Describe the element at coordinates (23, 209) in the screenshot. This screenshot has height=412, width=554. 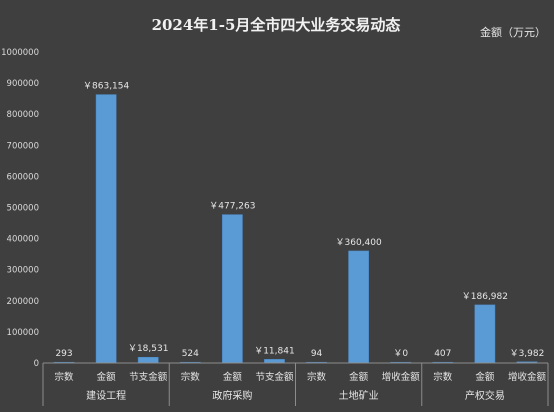
I see `y-tick-label: 500000` at that location.